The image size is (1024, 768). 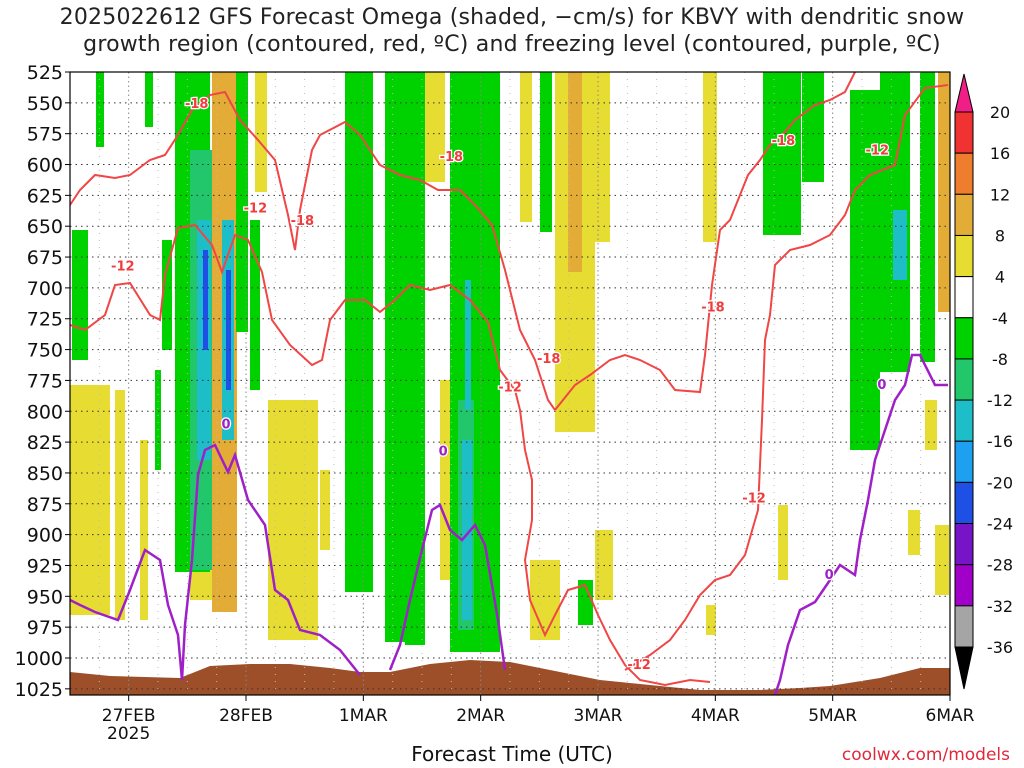 What do you see at coordinates (1000, 606) in the screenshot?
I see `colorbar-label: -32` at bounding box center [1000, 606].